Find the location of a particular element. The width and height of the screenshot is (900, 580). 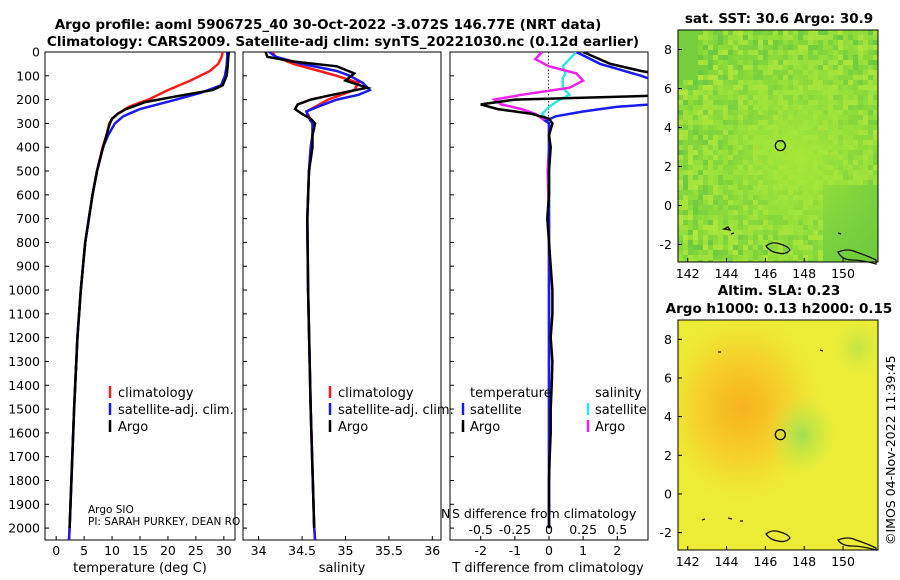

source-label: Argo SIO is located at coordinates (111, 510).